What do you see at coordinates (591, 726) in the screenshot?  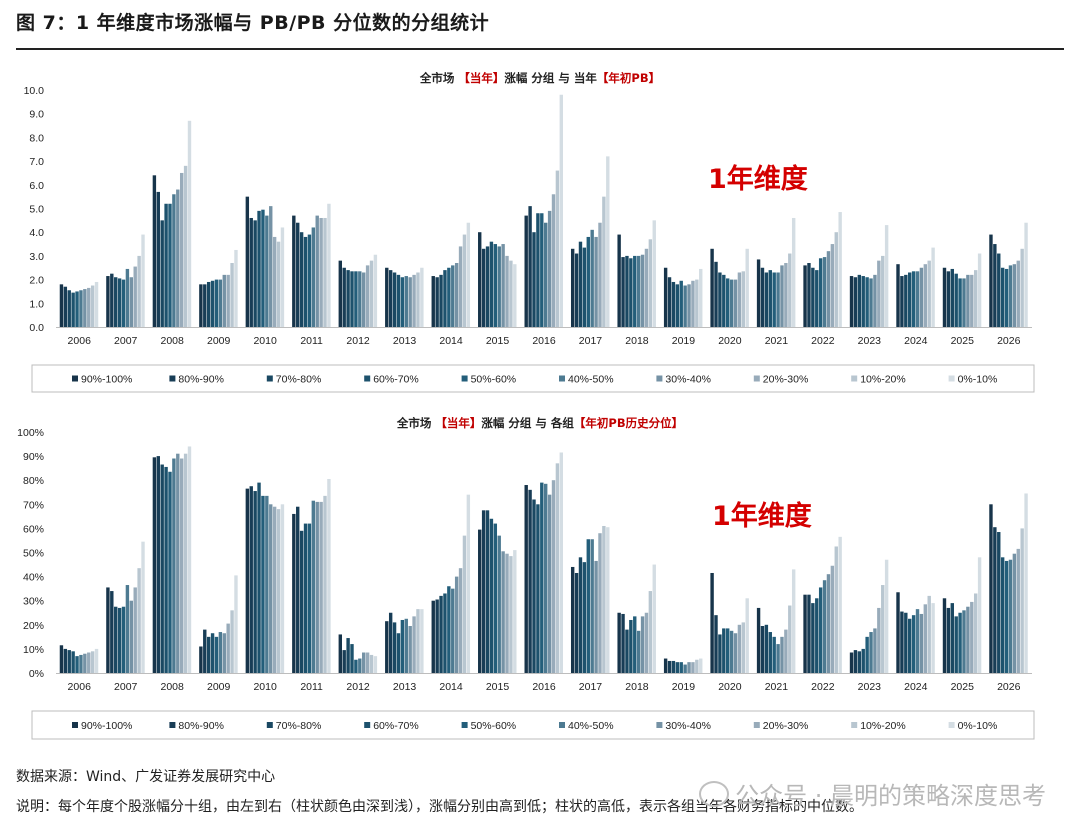 I see `legend-label: 40%-50%` at bounding box center [591, 726].